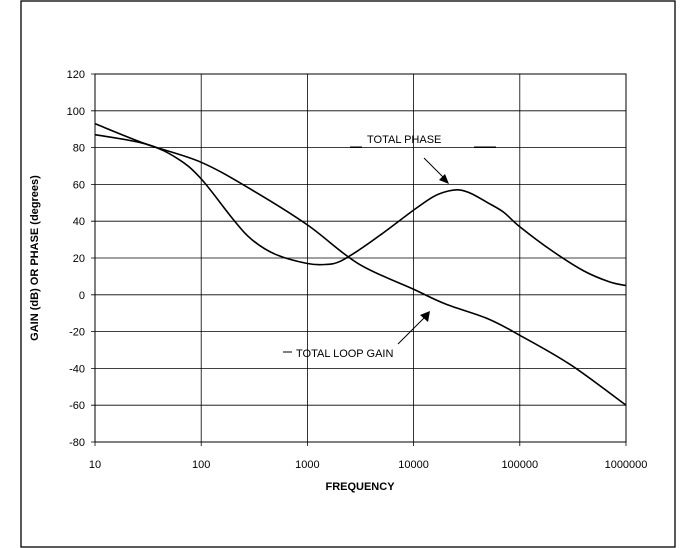  What do you see at coordinates (201, 465) in the screenshot?
I see `x-tick-label: 100` at bounding box center [201, 465].